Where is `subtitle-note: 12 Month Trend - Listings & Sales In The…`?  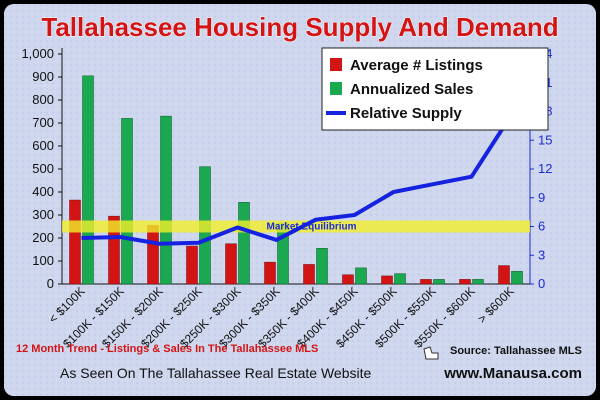
subtitle-note: 12 Month Trend - Listings & Sales In The… is located at coordinates (167, 349).